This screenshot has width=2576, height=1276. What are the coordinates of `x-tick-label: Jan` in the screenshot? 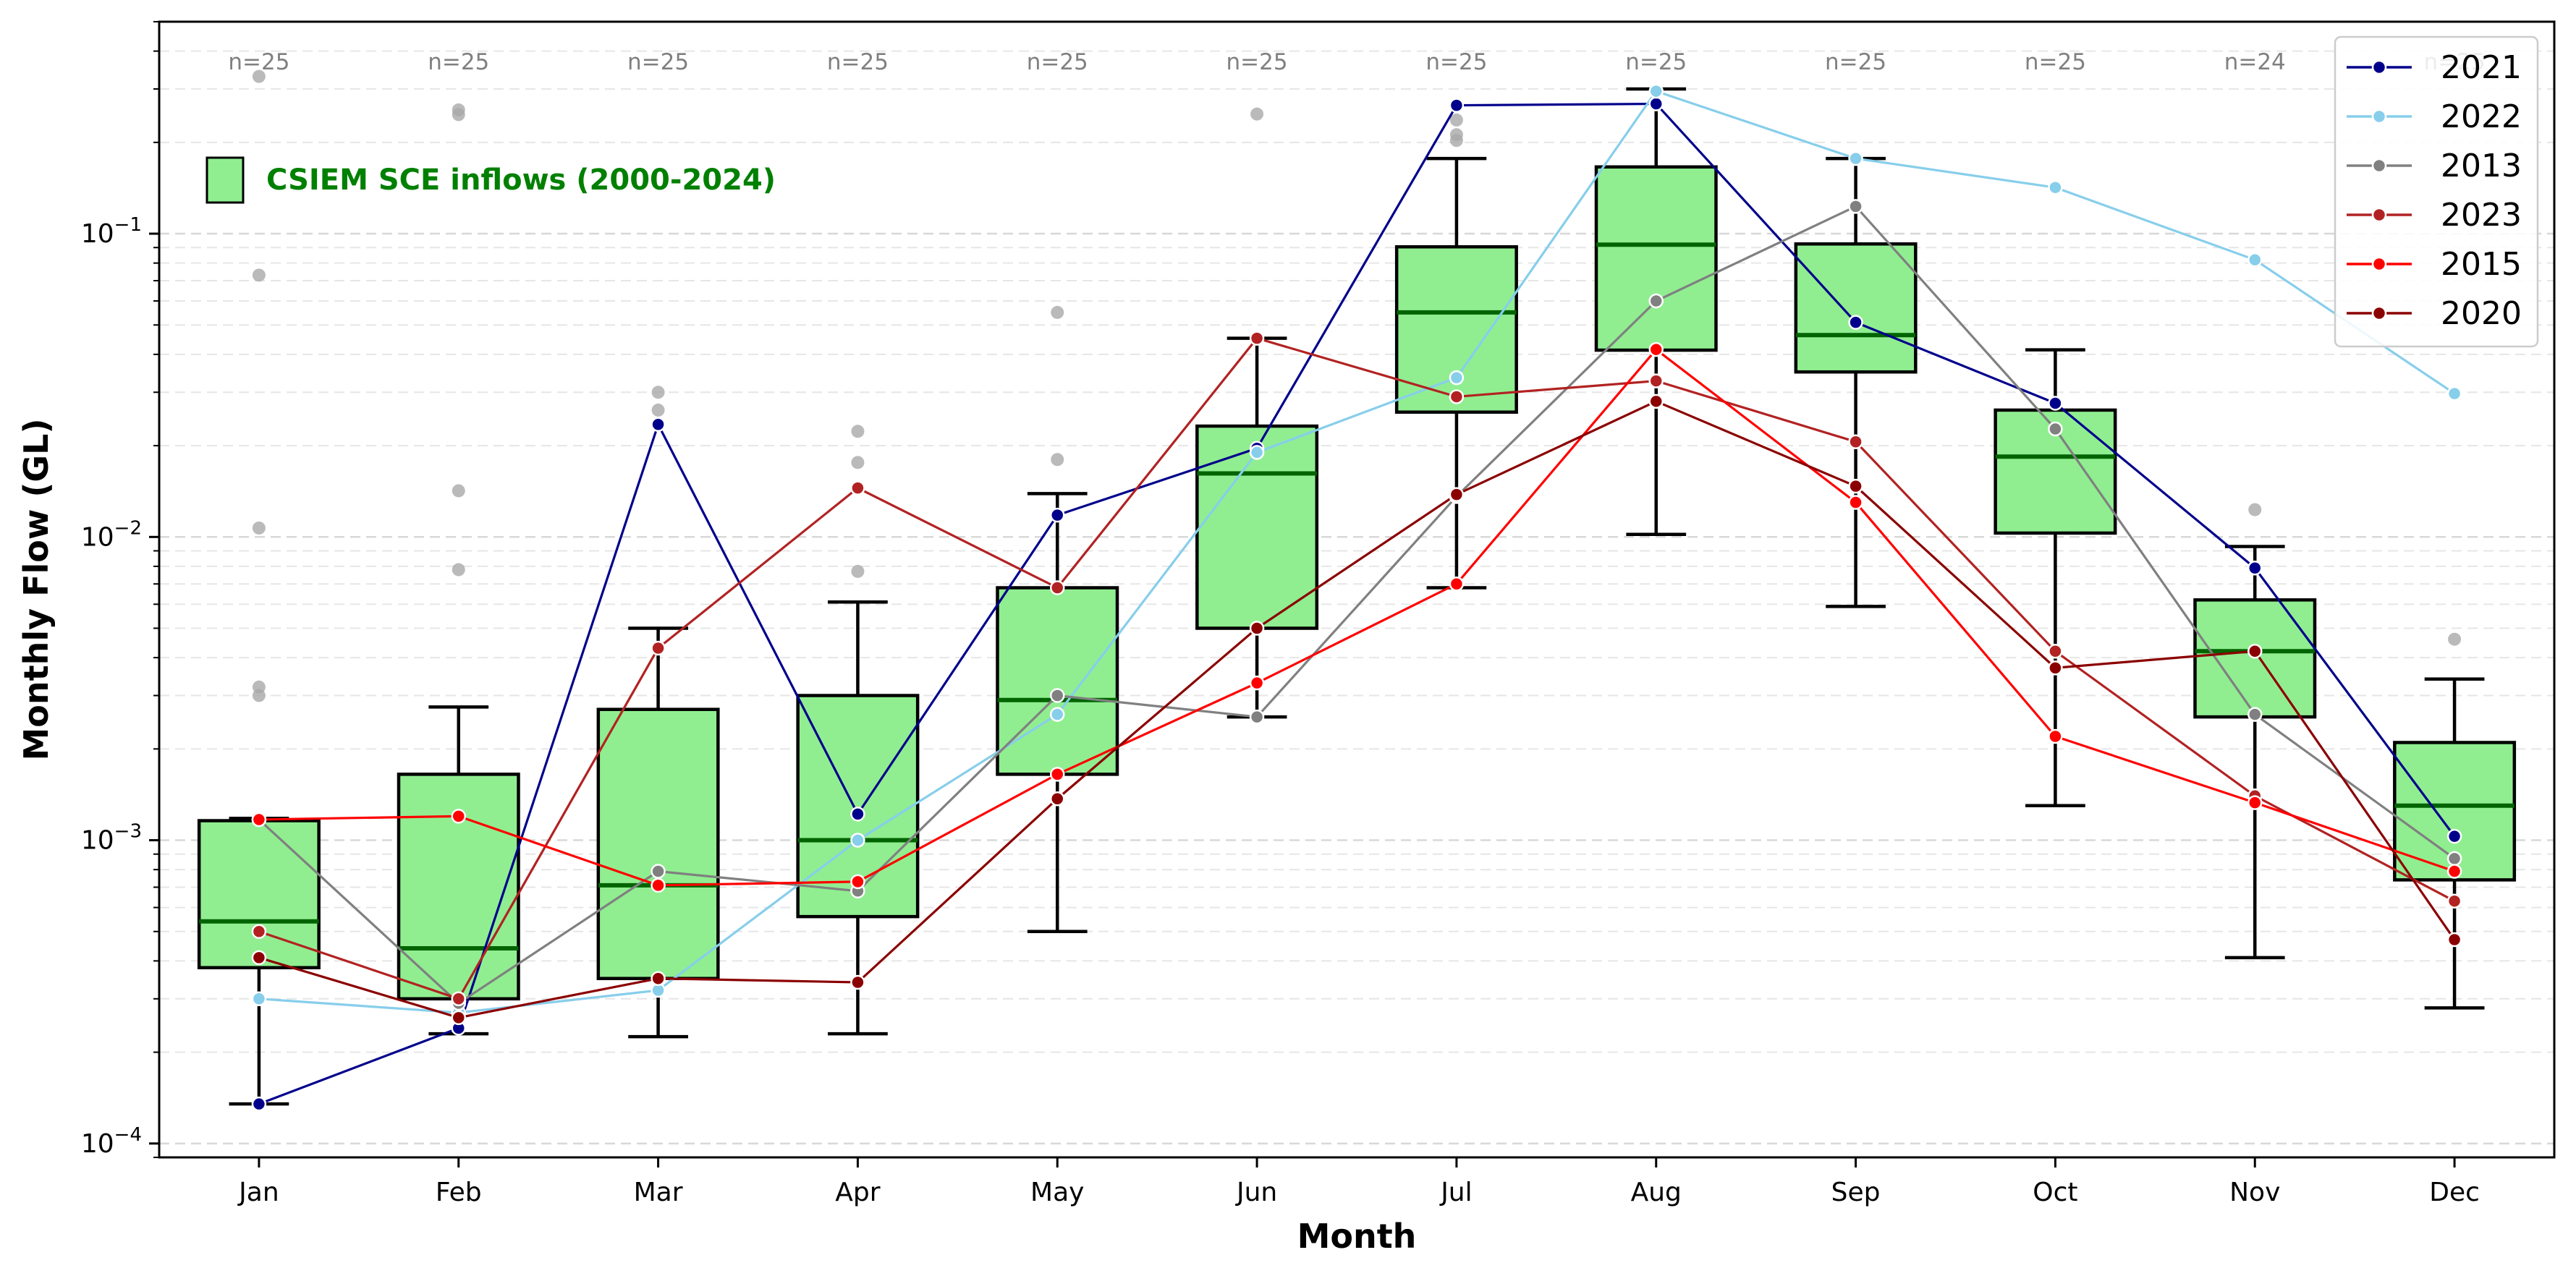 It's located at (258, 1192).